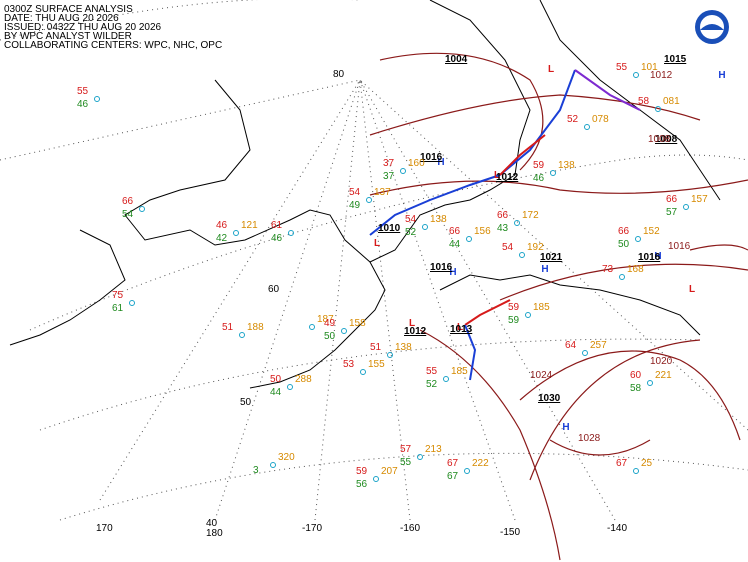  What do you see at coordinates (663, 375) in the screenshot?
I see `station-pressure: 221` at bounding box center [663, 375].